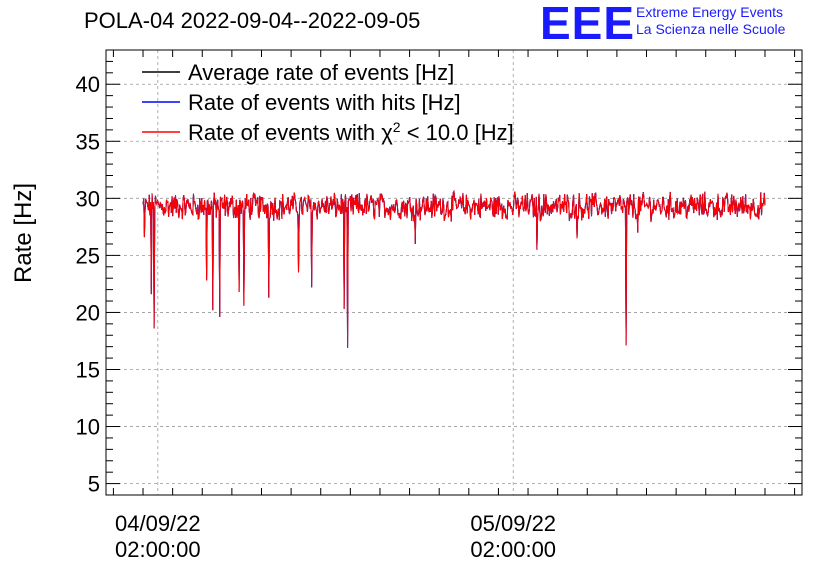  Describe the element at coordinates (88, 427) in the screenshot. I see `y-tick-label: 10` at that location.